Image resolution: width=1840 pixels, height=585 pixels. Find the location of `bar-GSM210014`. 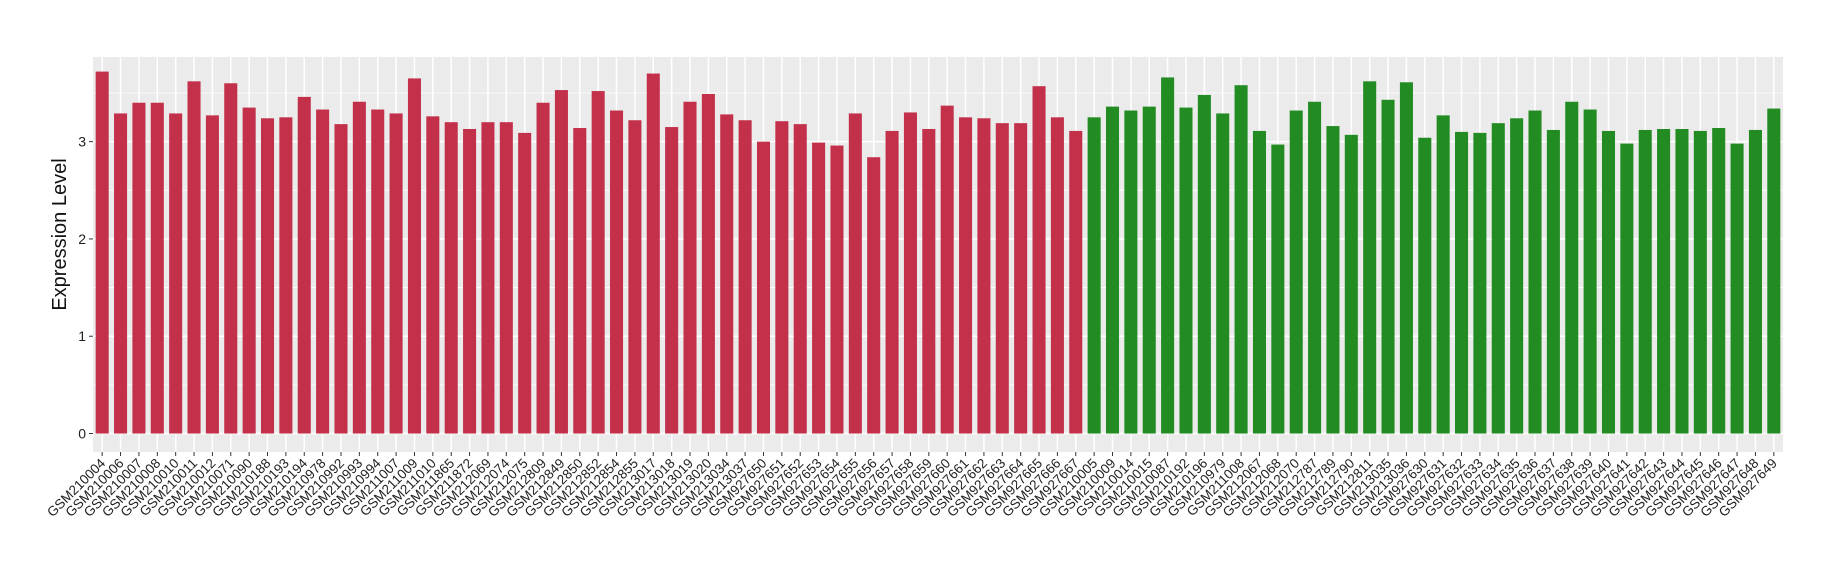

bar-GSM210014 is located at coordinates (1131, 272).